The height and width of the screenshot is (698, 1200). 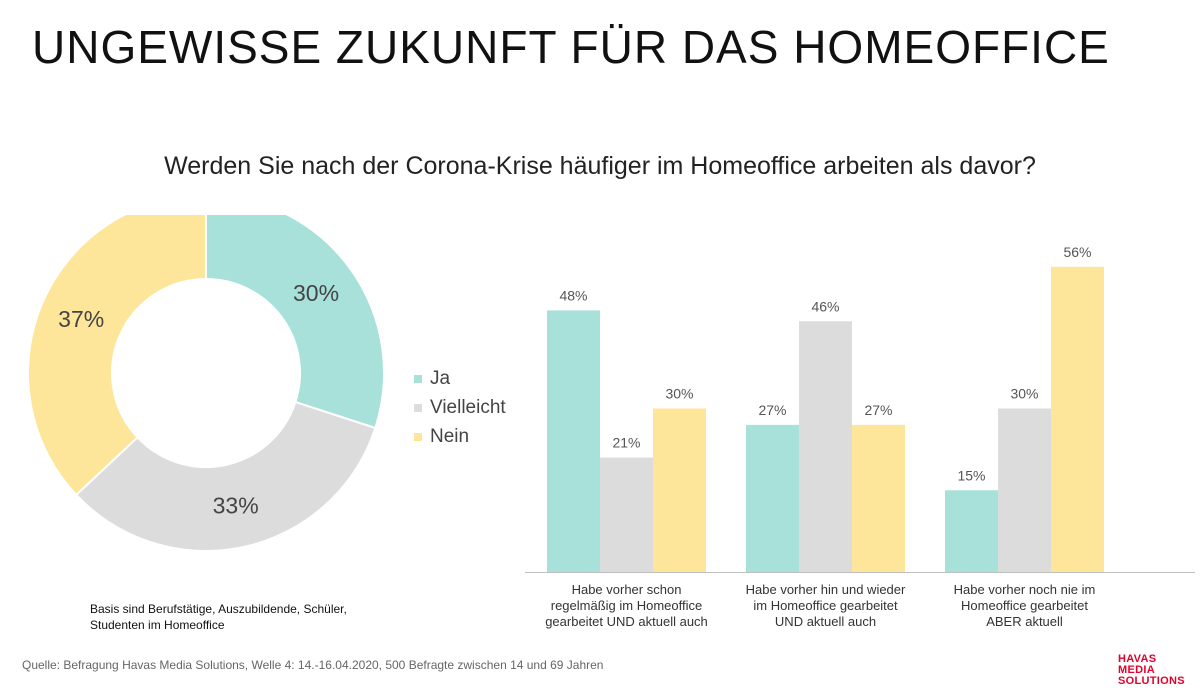 I want to click on legend: Ja Vielleicht Nein, so click(x=460, y=407).